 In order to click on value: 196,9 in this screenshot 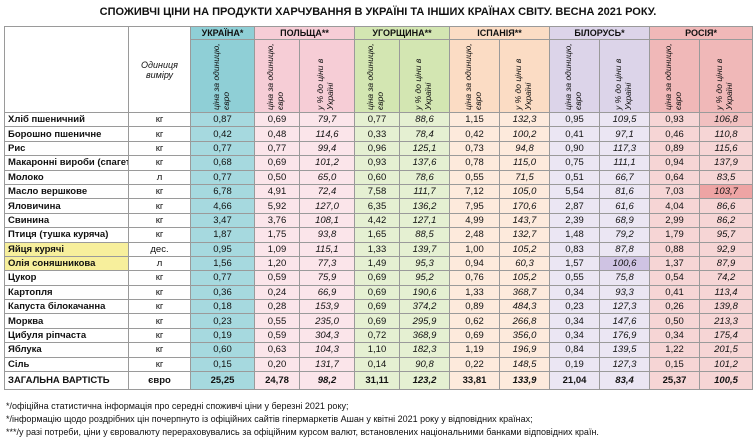, I will do `click(525, 350)`.